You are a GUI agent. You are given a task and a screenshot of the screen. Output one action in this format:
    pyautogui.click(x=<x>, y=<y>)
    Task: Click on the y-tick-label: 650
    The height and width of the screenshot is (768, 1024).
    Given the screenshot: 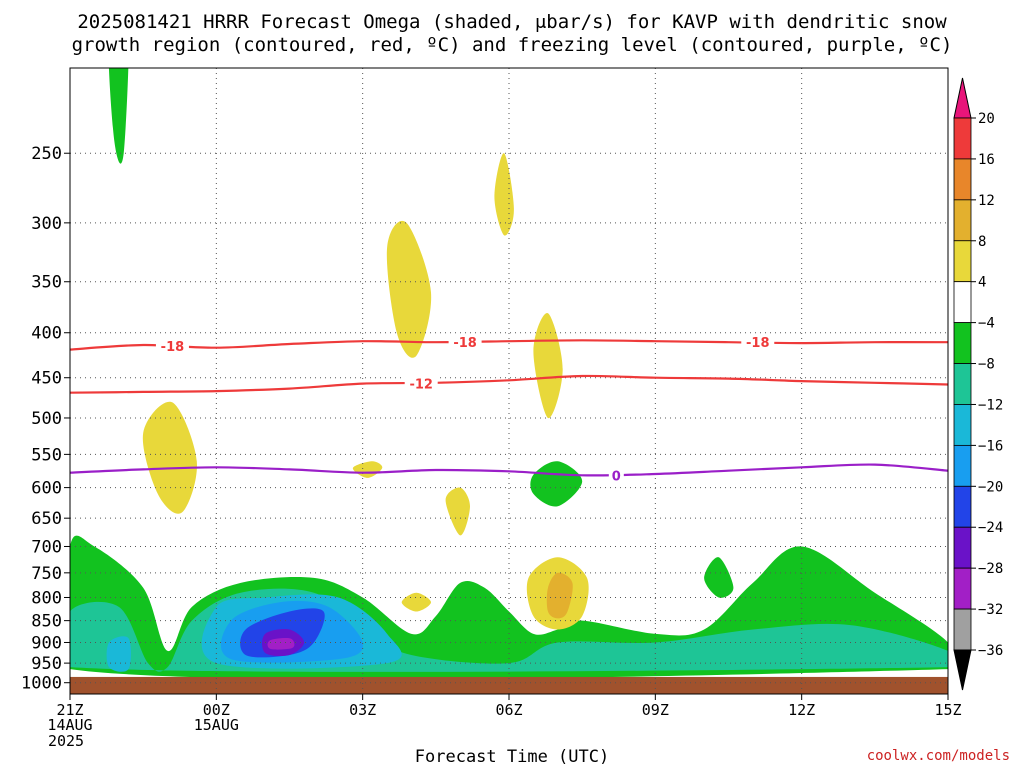 What is the action you would take?
    pyautogui.click(x=46, y=519)
    